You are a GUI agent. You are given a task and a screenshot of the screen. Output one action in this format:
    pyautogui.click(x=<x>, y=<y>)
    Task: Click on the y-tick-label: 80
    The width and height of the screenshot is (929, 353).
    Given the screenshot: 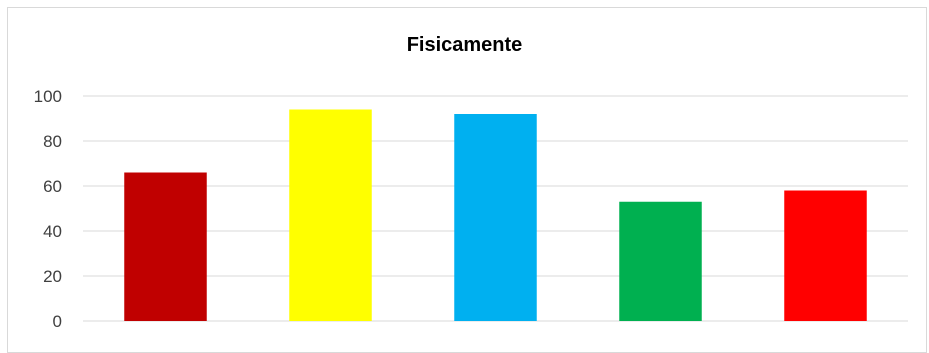 What is the action you would take?
    pyautogui.click(x=52, y=141)
    